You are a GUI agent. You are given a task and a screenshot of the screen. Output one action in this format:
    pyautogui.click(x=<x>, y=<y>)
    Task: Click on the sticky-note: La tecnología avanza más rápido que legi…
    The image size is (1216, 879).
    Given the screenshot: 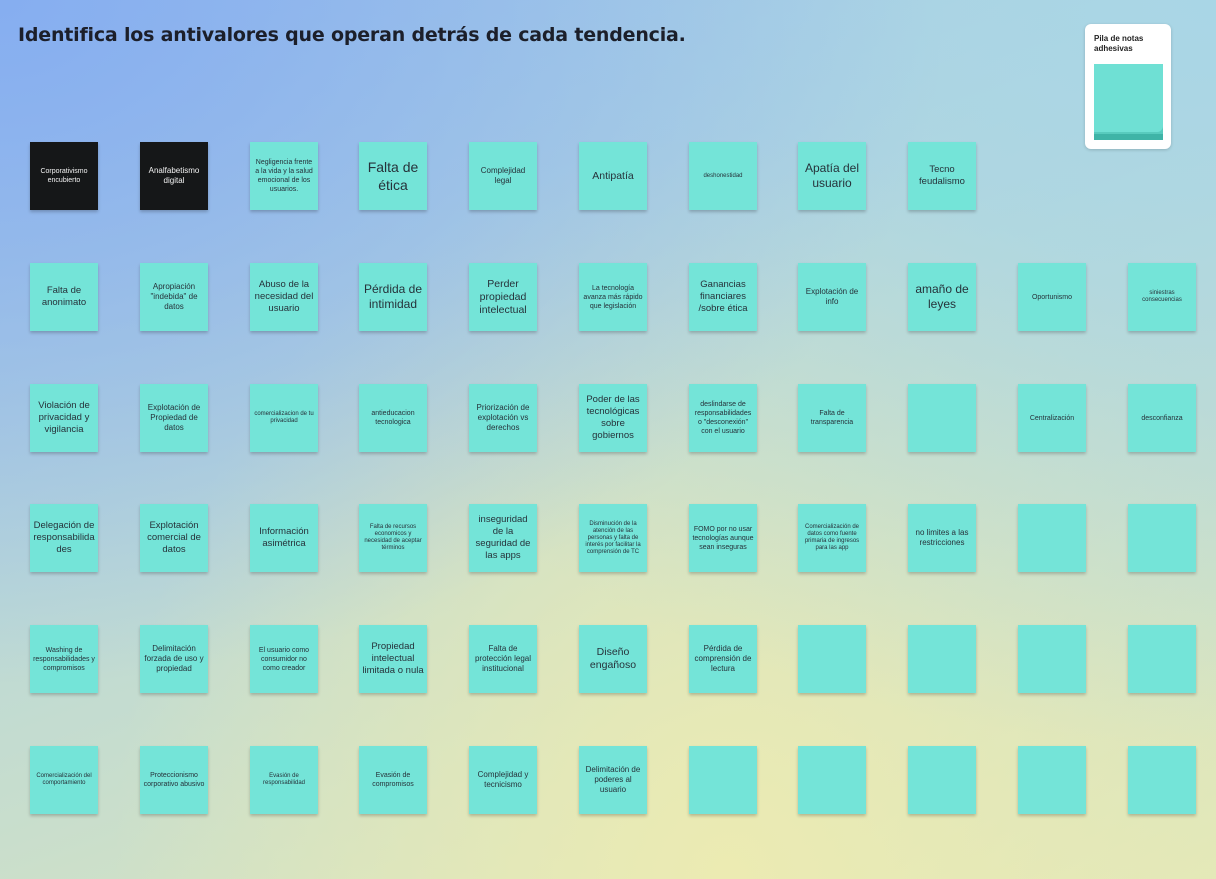 What is the action you would take?
    pyautogui.click(x=613, y=297)
    